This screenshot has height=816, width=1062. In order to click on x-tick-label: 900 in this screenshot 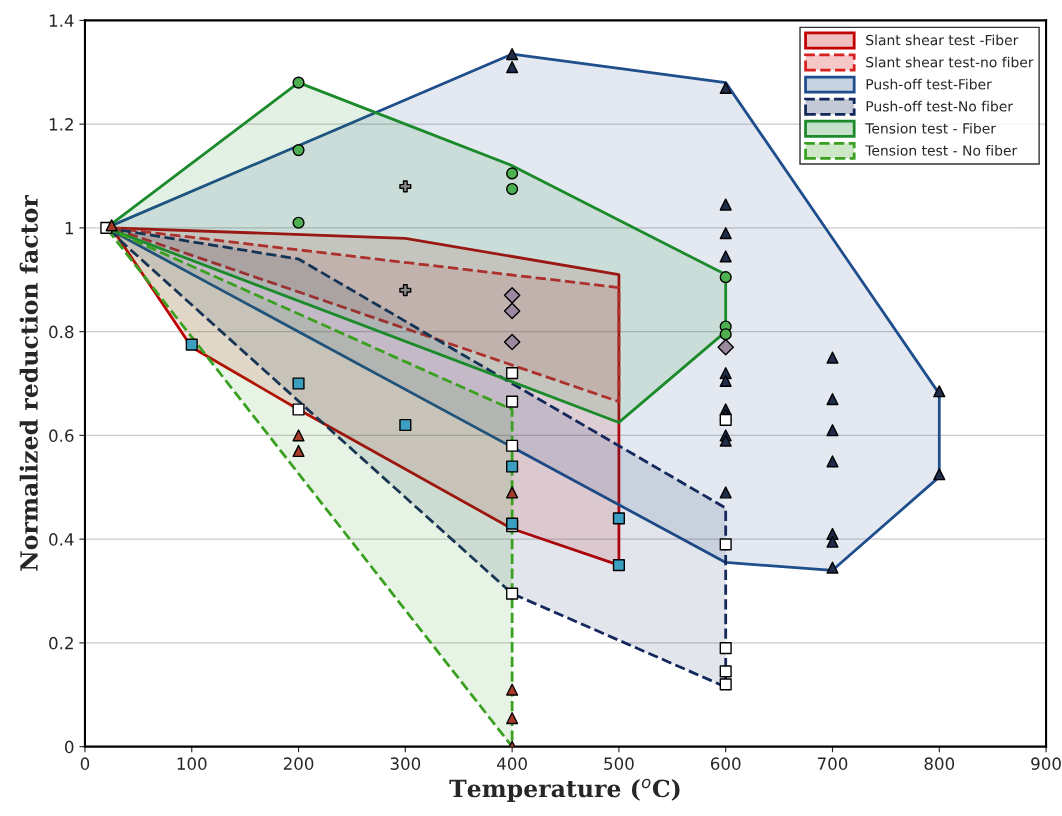, I will do `click(1046, 763)`.